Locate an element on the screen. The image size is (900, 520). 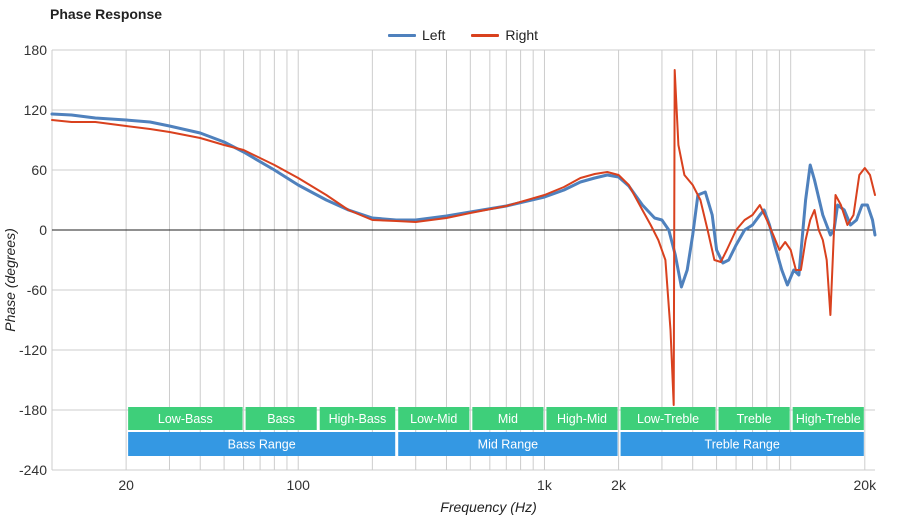
x-tick-label: 20 is located at coordinates (126, 485).